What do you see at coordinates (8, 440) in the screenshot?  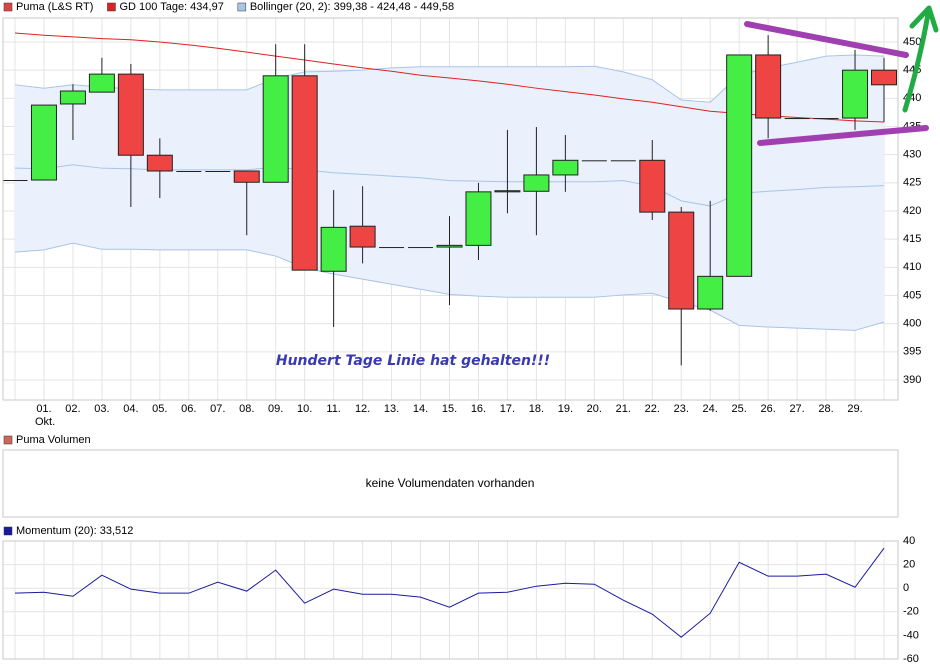 I see `volume-legend-icon` at bounding box center [8, 440].